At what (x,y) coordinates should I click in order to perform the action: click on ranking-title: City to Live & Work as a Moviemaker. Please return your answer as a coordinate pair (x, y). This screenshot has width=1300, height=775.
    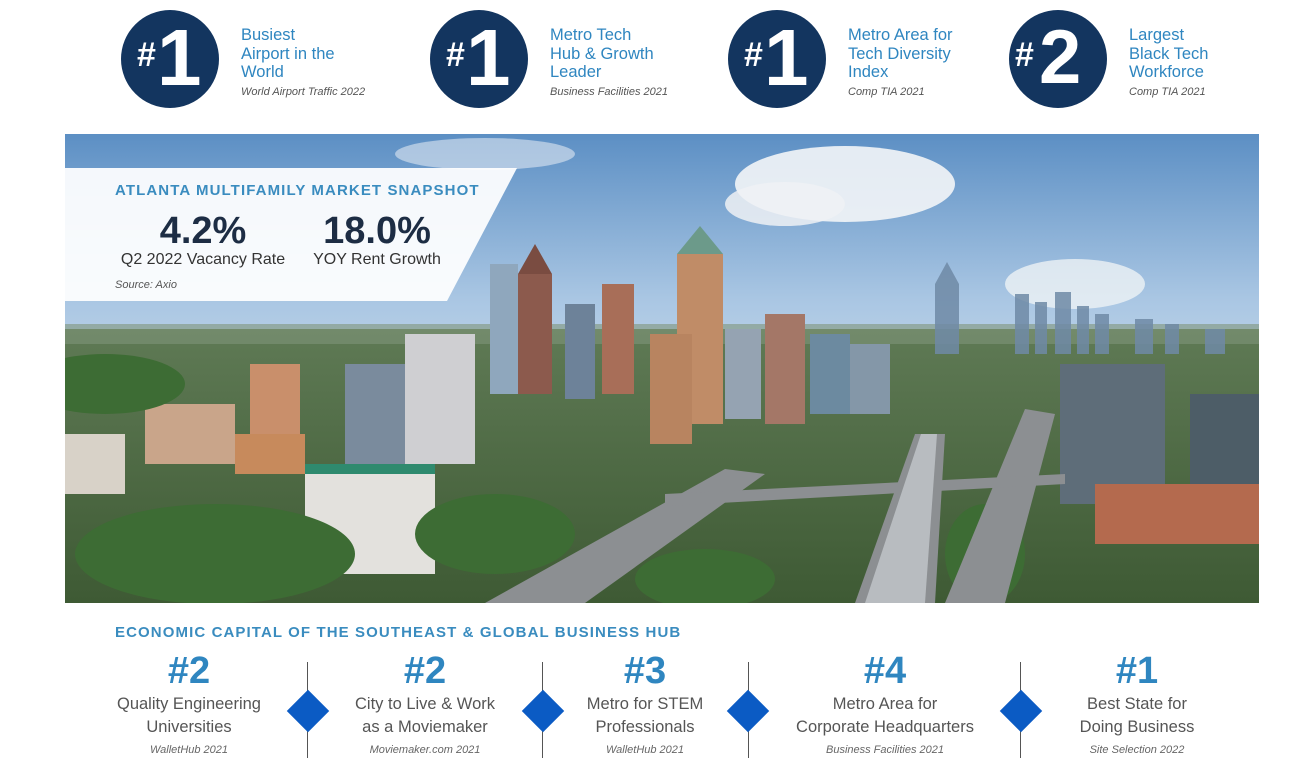
    Looking at the image, I should click on (425, 715).